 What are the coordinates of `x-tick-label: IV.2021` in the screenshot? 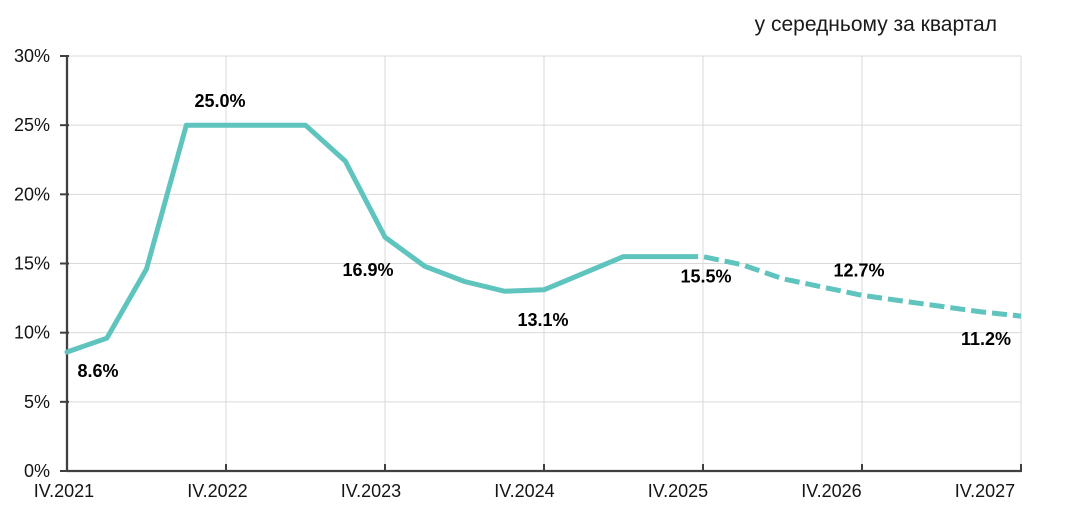 It's located at (64, 491).